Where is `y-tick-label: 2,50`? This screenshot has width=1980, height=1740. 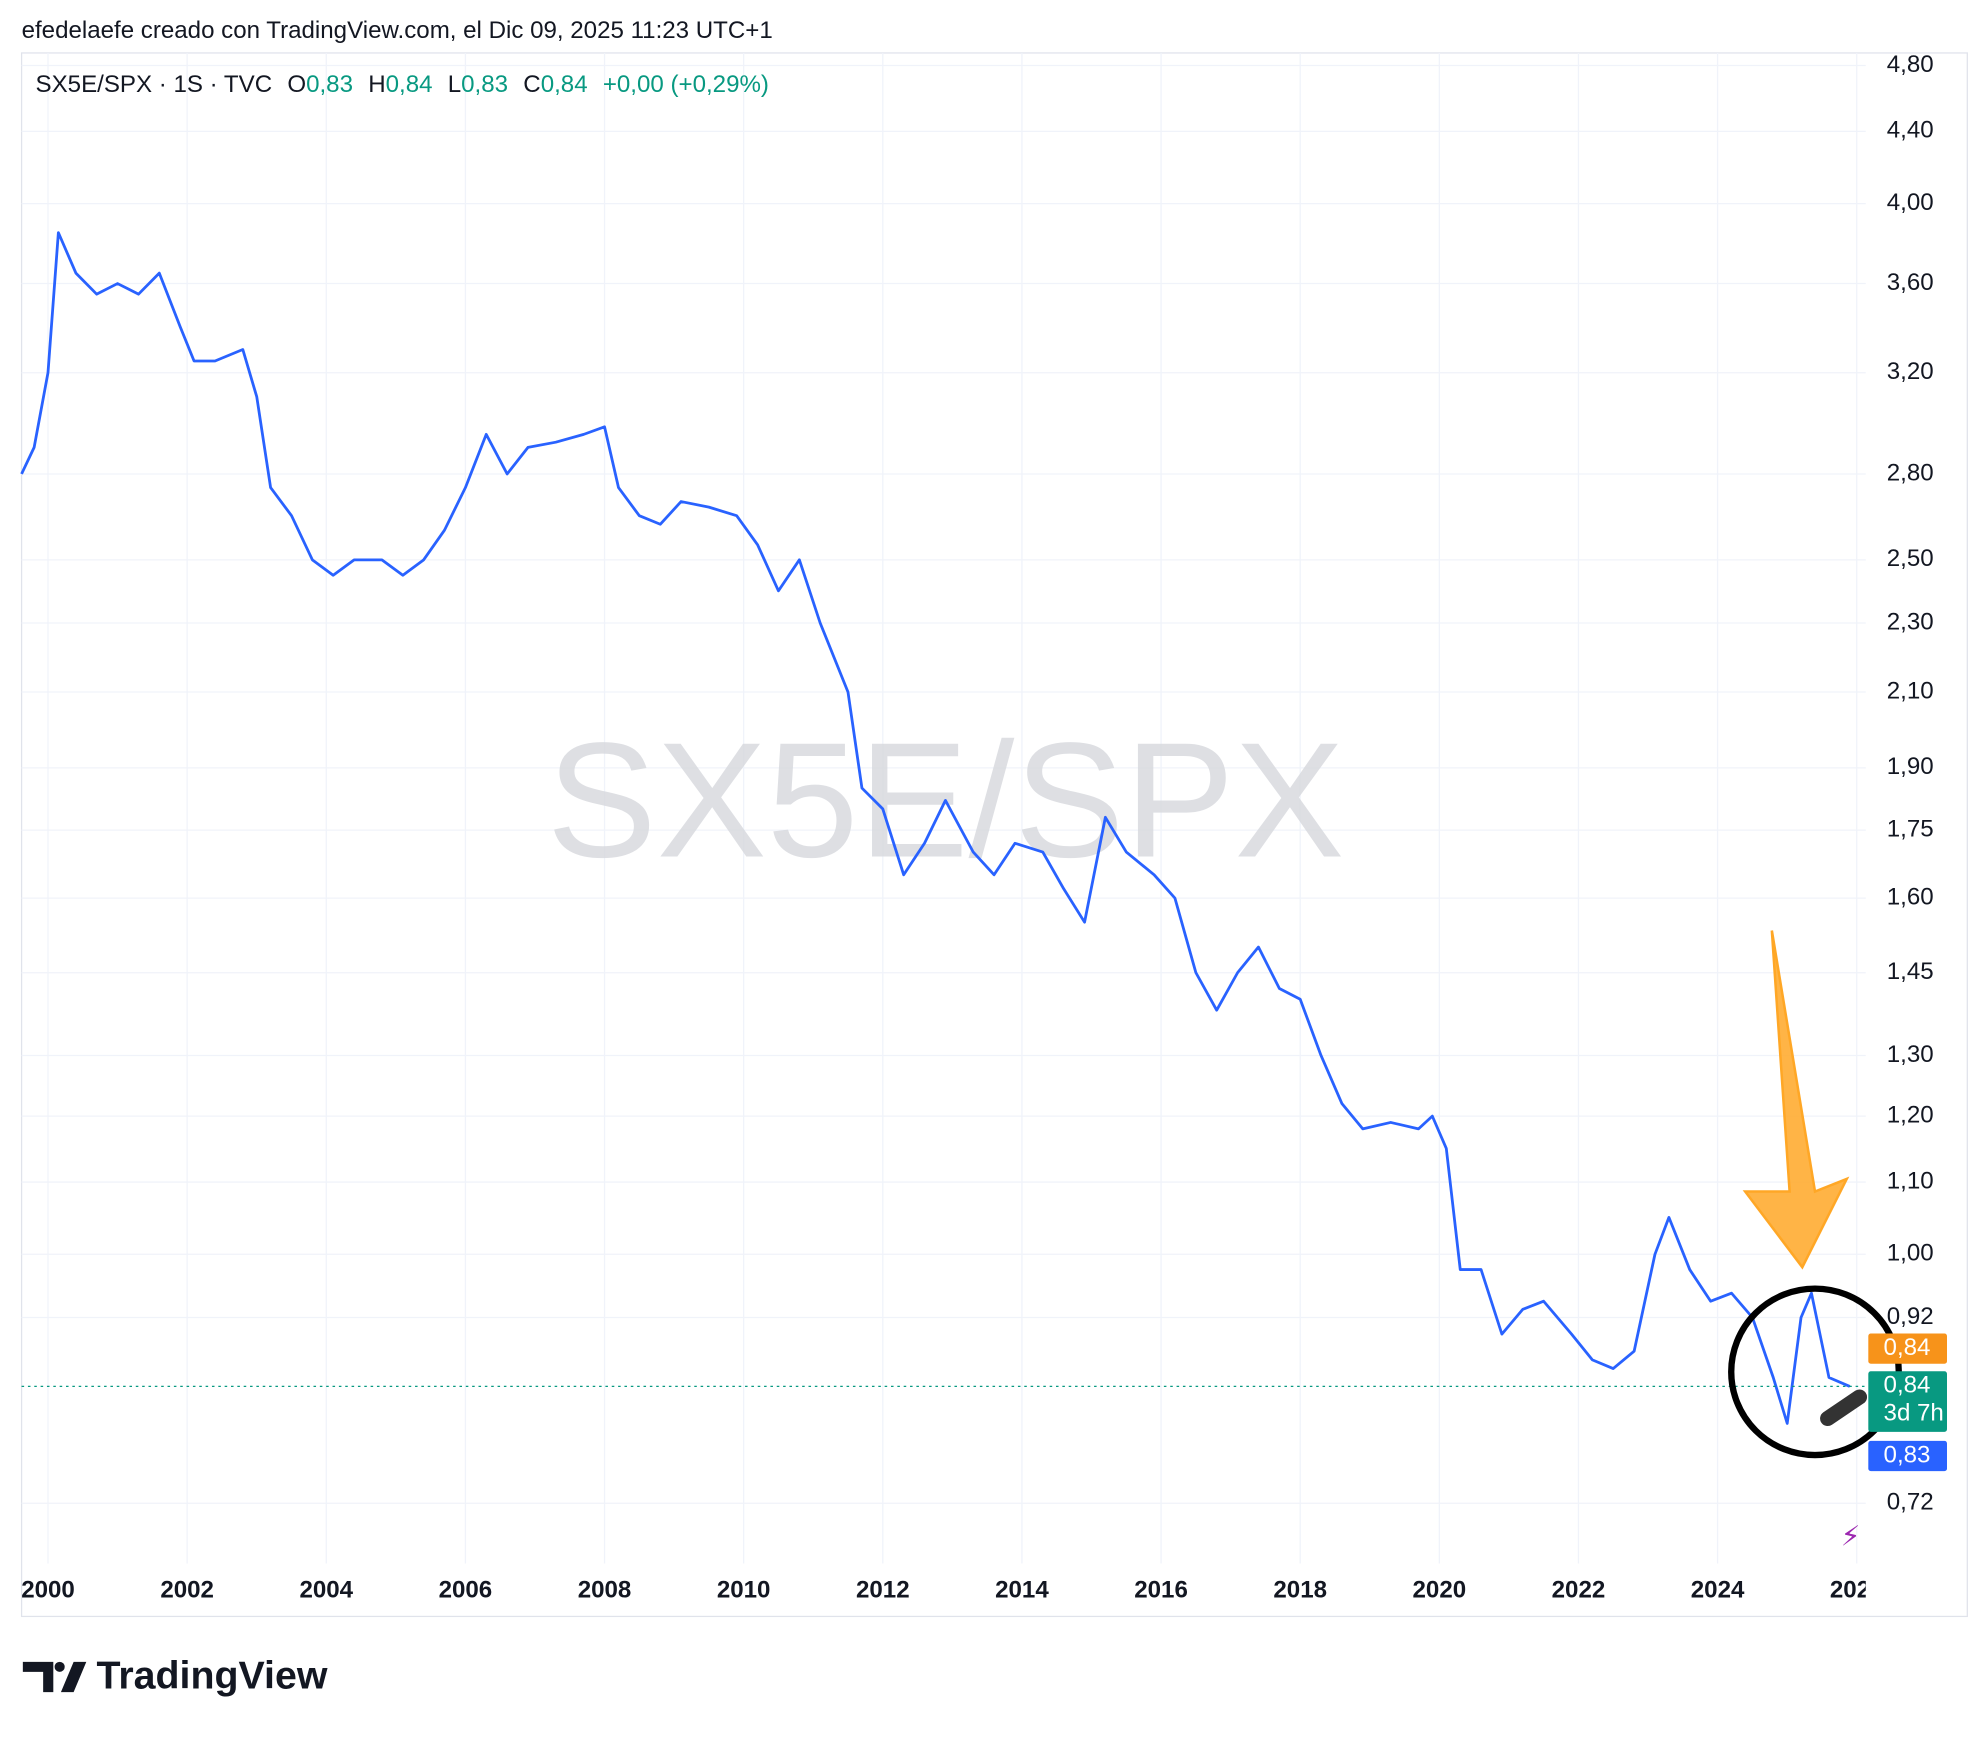
y-tick-label: 2,50 is located at coordinates (1910, 558).